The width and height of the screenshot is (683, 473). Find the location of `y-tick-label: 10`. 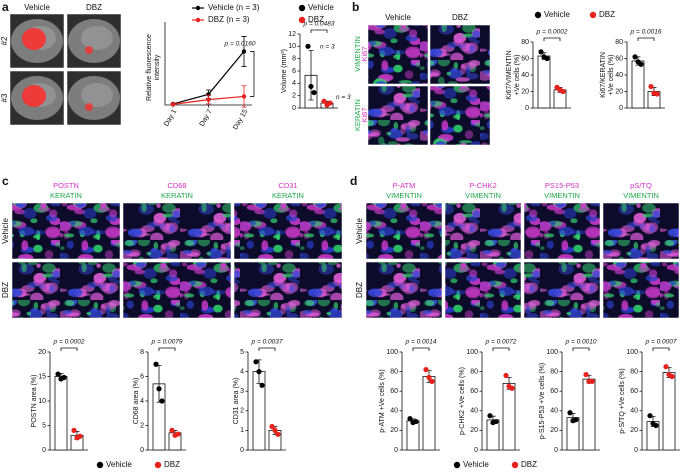

y-tick-label: 10 is located at coordinates (292, 46).